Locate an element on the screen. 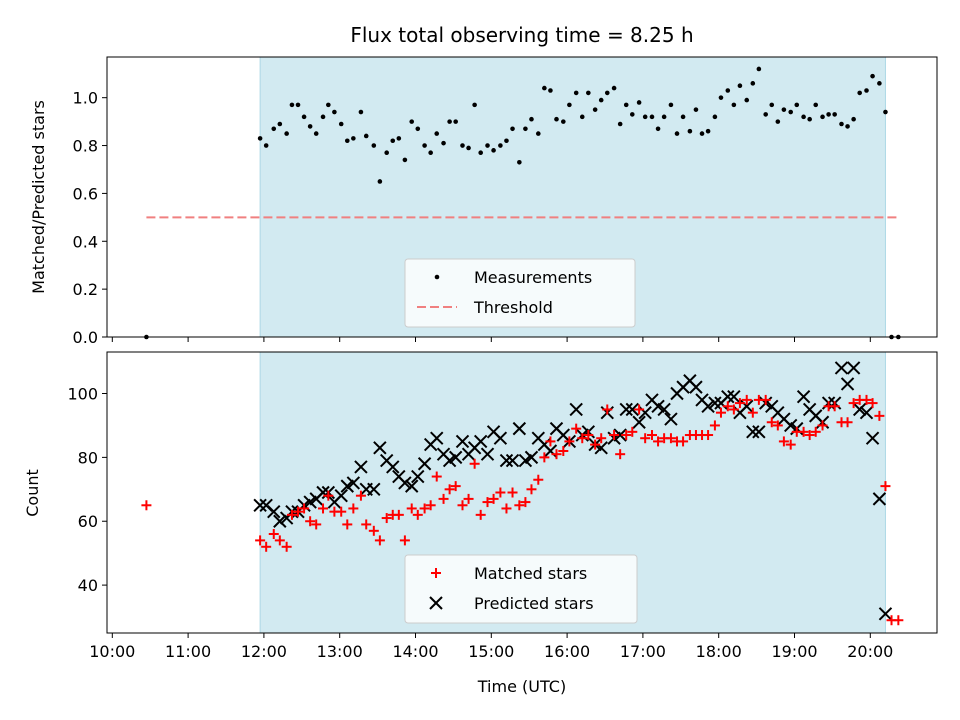 The height and width of the screenshot is (720, 960). x-tick-label: 11:00 is located at coordinates (188, 651).